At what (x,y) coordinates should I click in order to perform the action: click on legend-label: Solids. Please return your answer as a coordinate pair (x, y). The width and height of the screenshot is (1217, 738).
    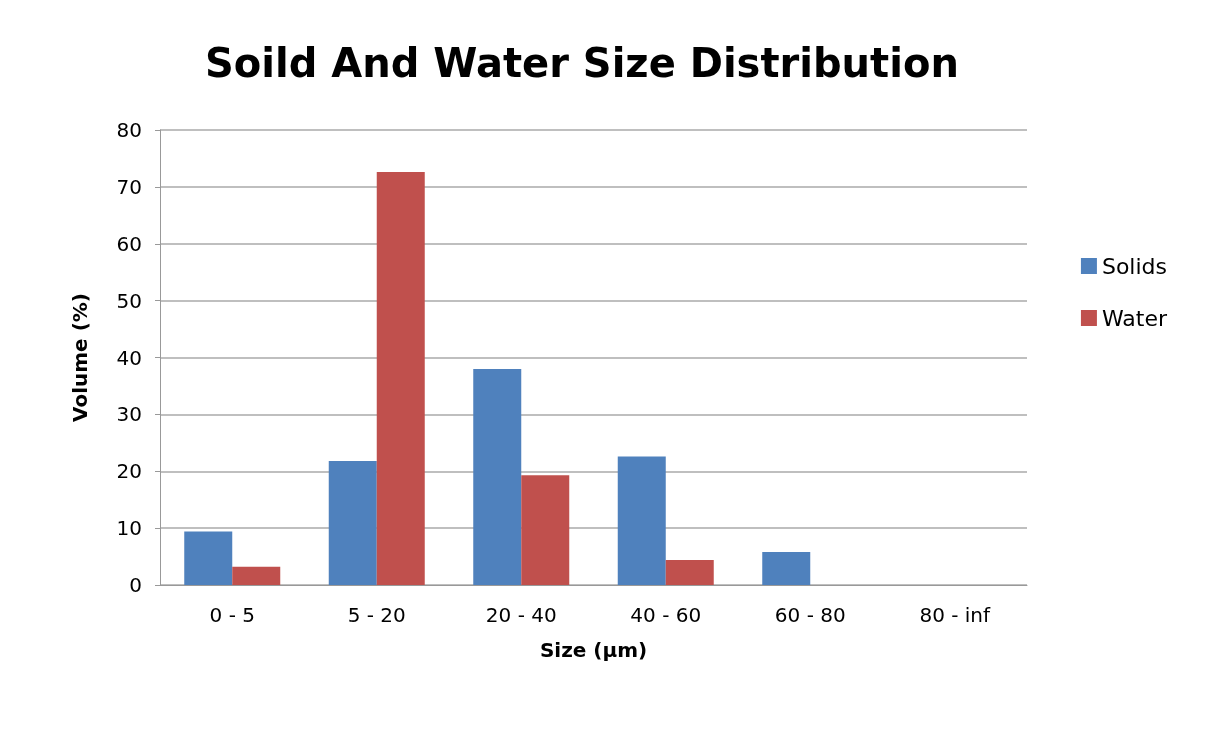
    Looking at the image, I should click on (1134, 266).